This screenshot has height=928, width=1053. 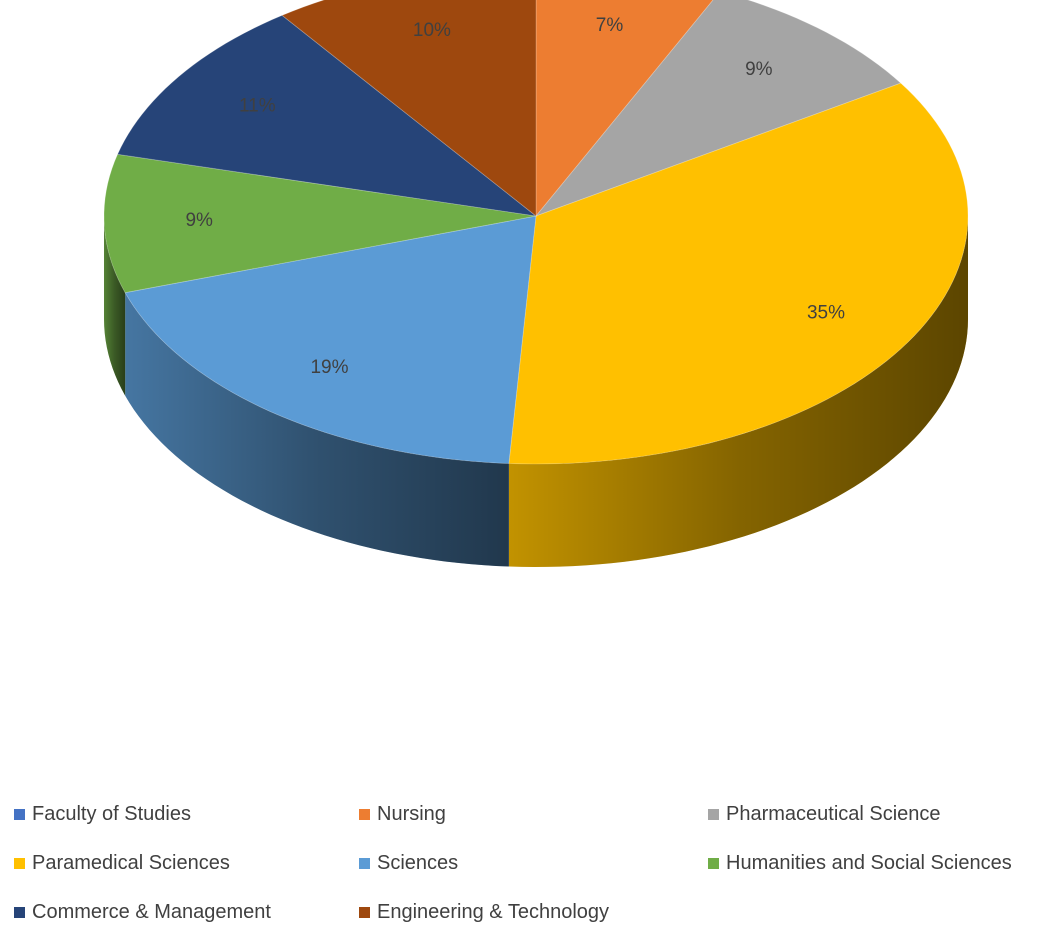 I want to click on data-label-nursing: 7%, so click(x=610, y=25).